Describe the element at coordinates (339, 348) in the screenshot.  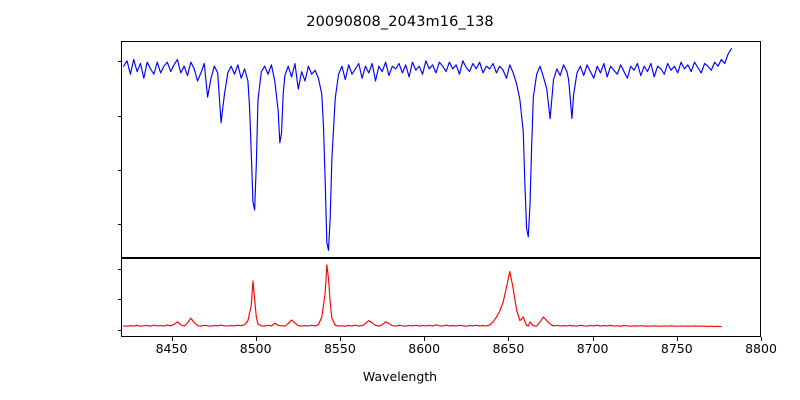
I see `x-tick-label: 8550` at that location.